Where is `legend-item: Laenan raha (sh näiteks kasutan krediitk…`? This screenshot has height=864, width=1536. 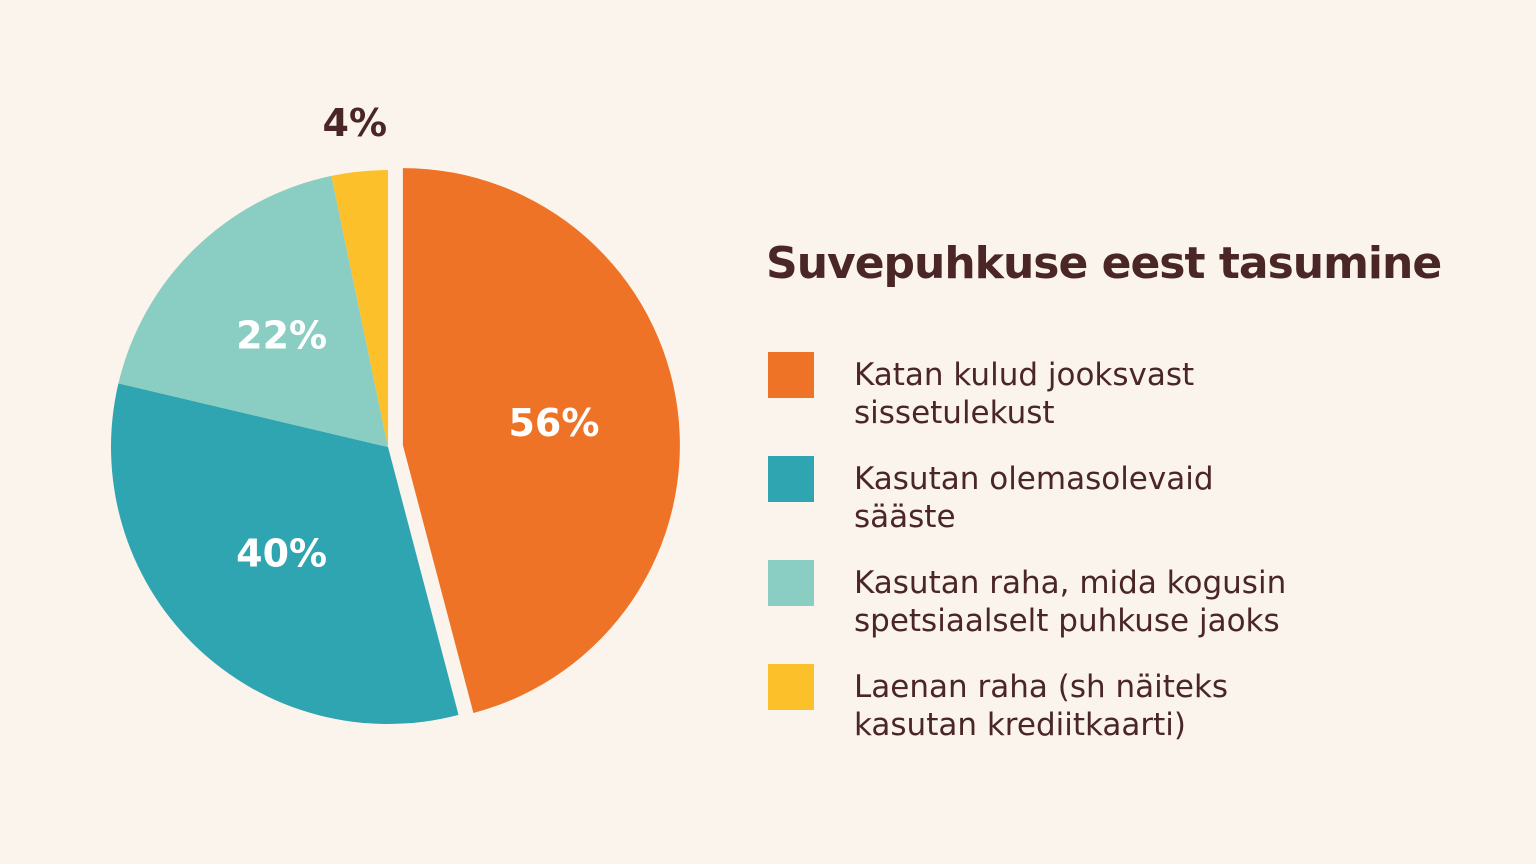 legend-item: Laenan raha (sh näiteks kasutan krediitk… is located at coordinates (1118, 704).